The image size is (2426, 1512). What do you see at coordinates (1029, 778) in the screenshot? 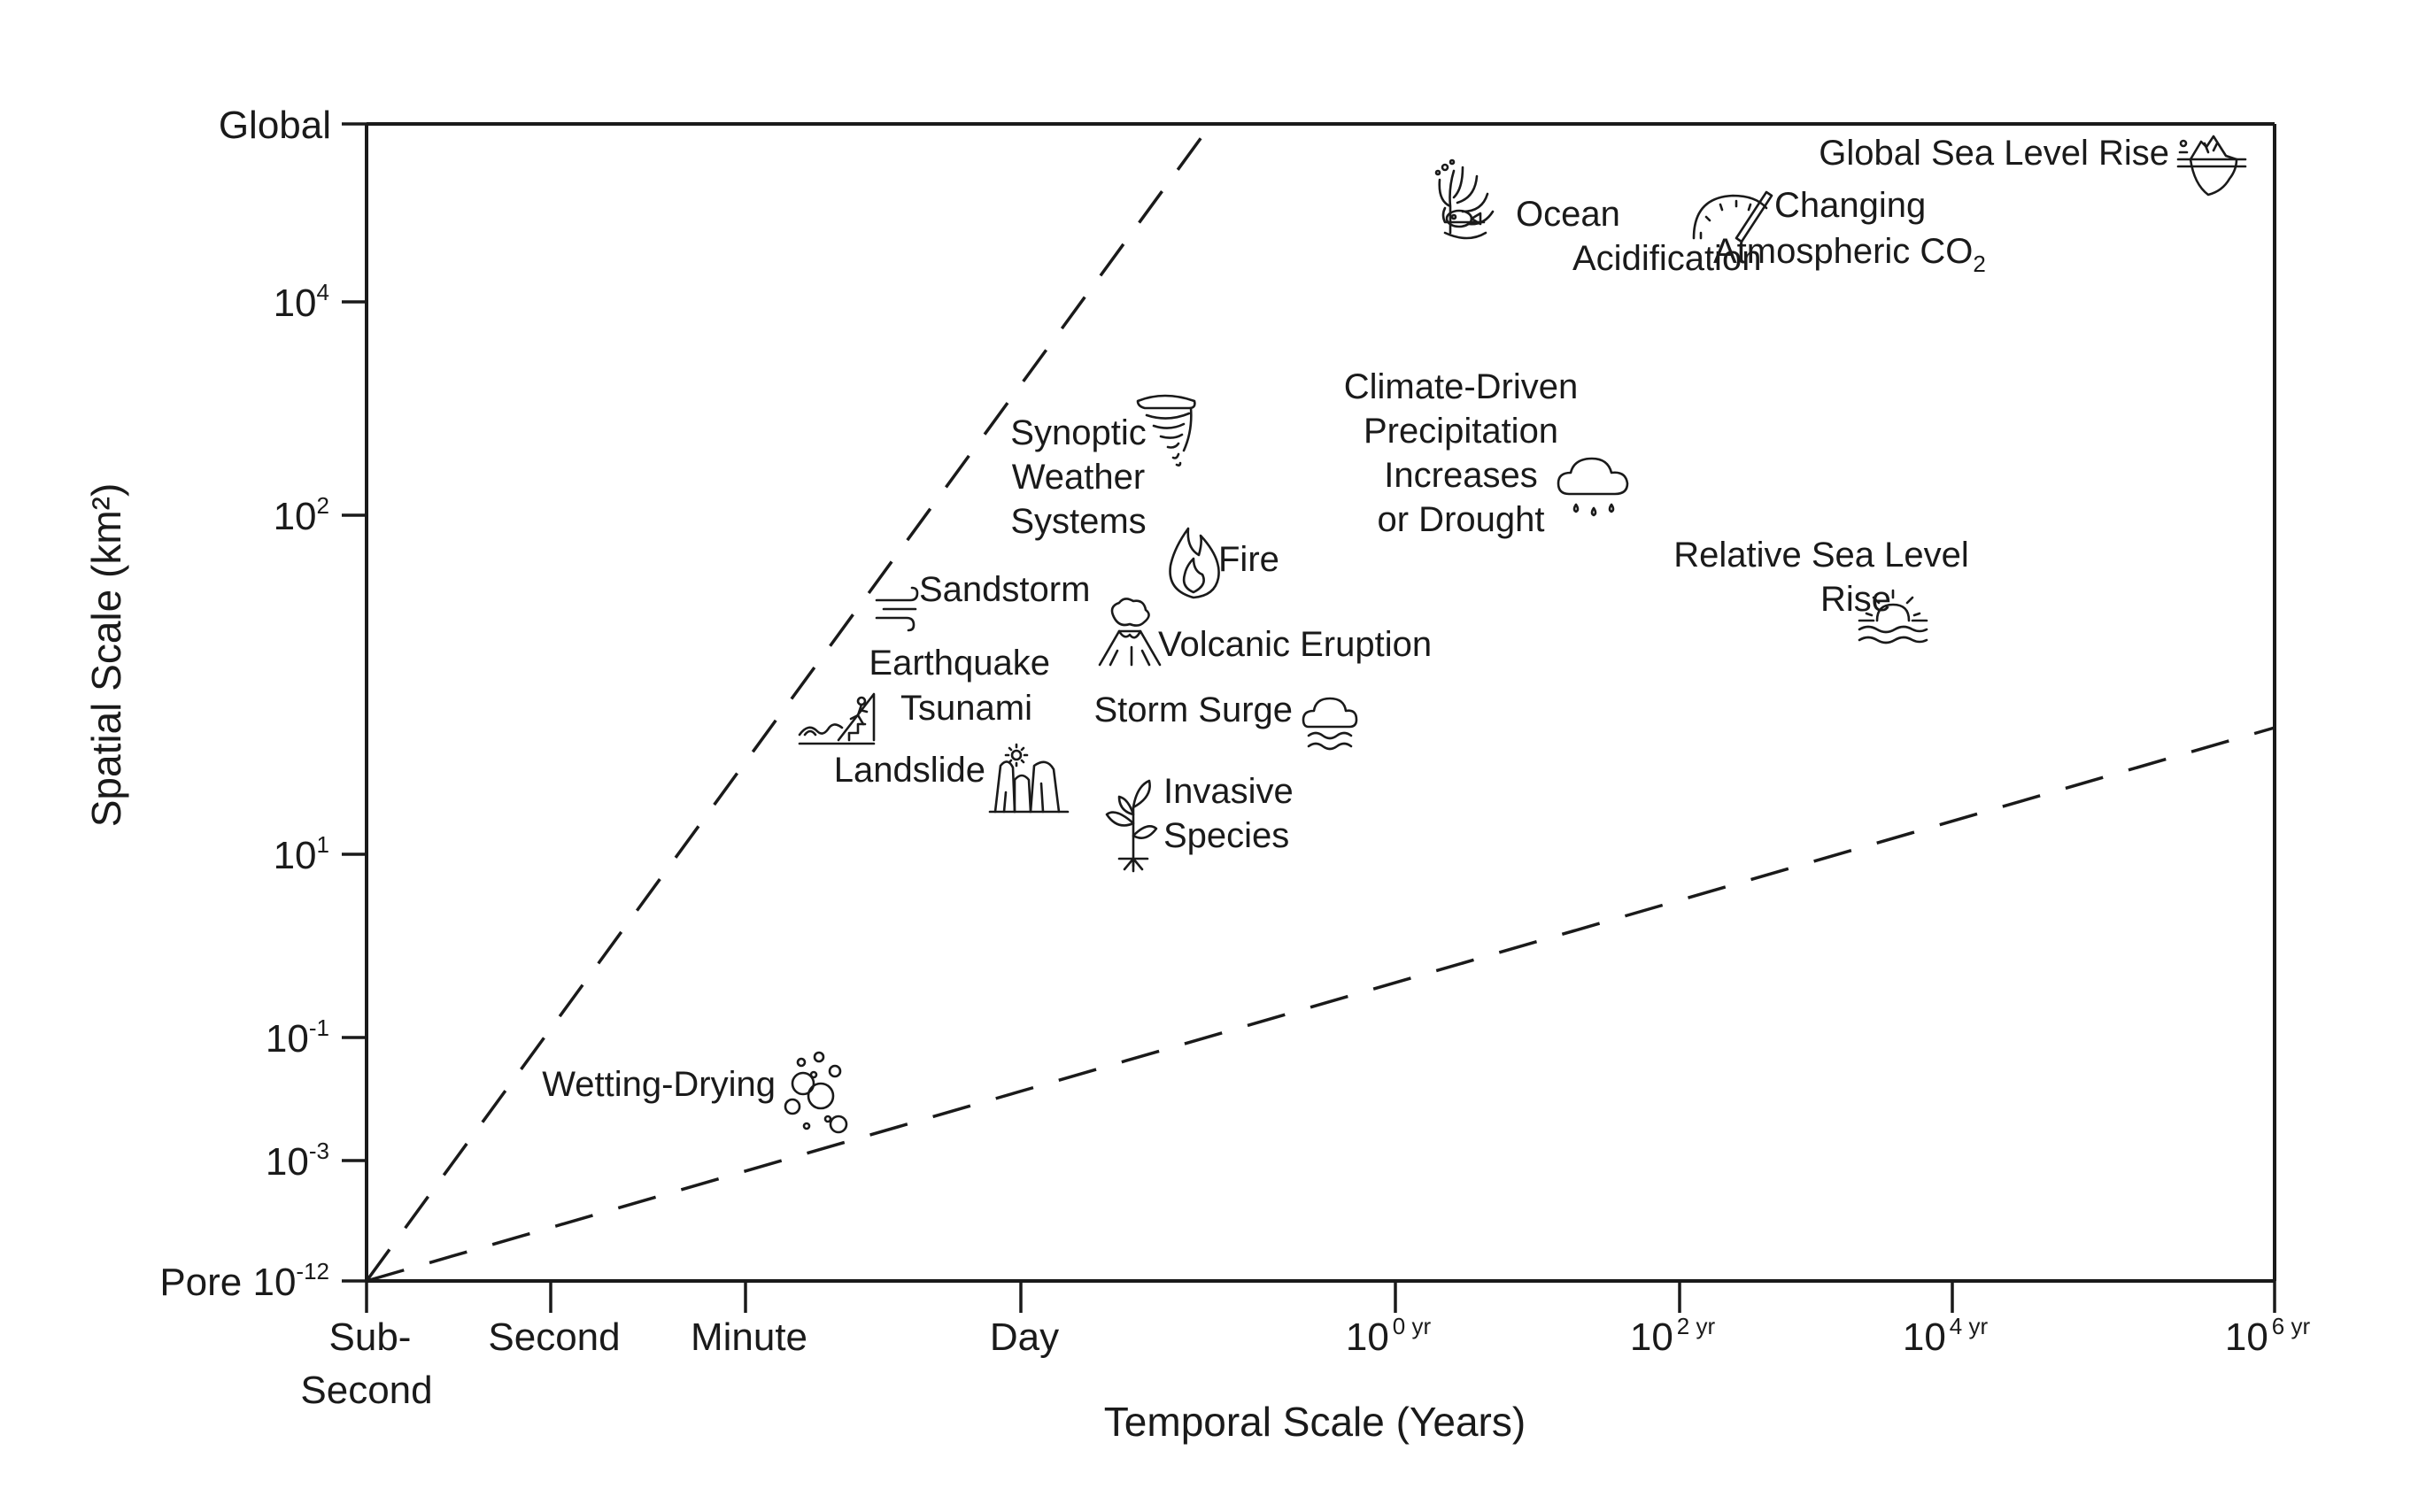
I see `landslide-icon` at bounding box center [1029, 778].